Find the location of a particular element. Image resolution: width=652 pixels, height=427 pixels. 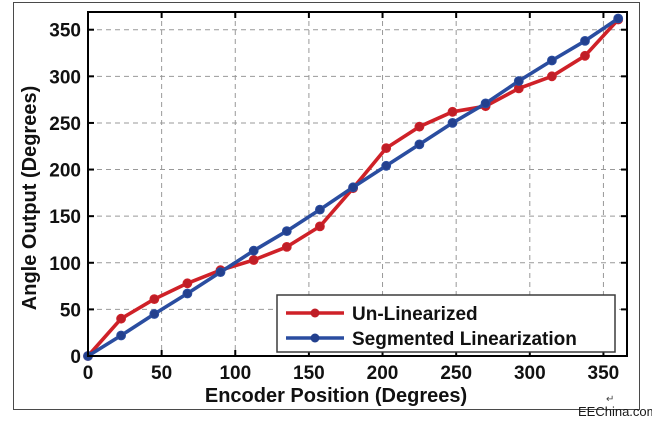

watermark: ↵ EEChina.com is located at coordinates (614, 407).